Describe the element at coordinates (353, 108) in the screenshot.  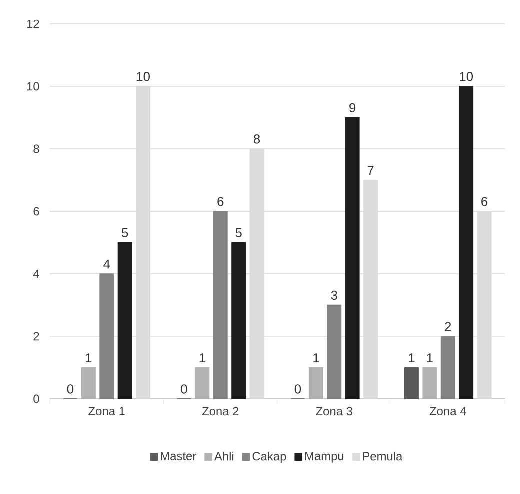
I see `data-label: 9` at that location.